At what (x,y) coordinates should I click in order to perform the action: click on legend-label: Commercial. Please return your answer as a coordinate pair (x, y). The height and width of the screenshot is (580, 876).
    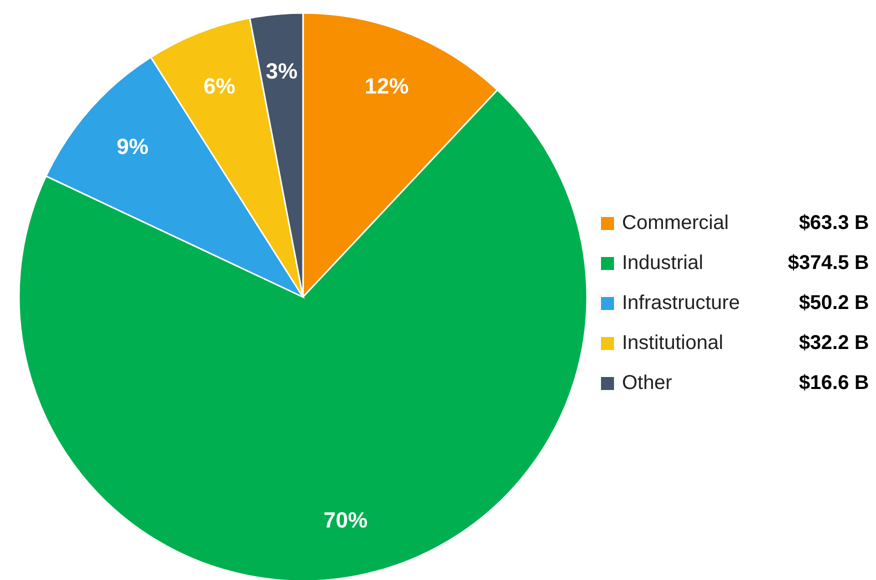
    Looking at the image, I should click on (675, 223).